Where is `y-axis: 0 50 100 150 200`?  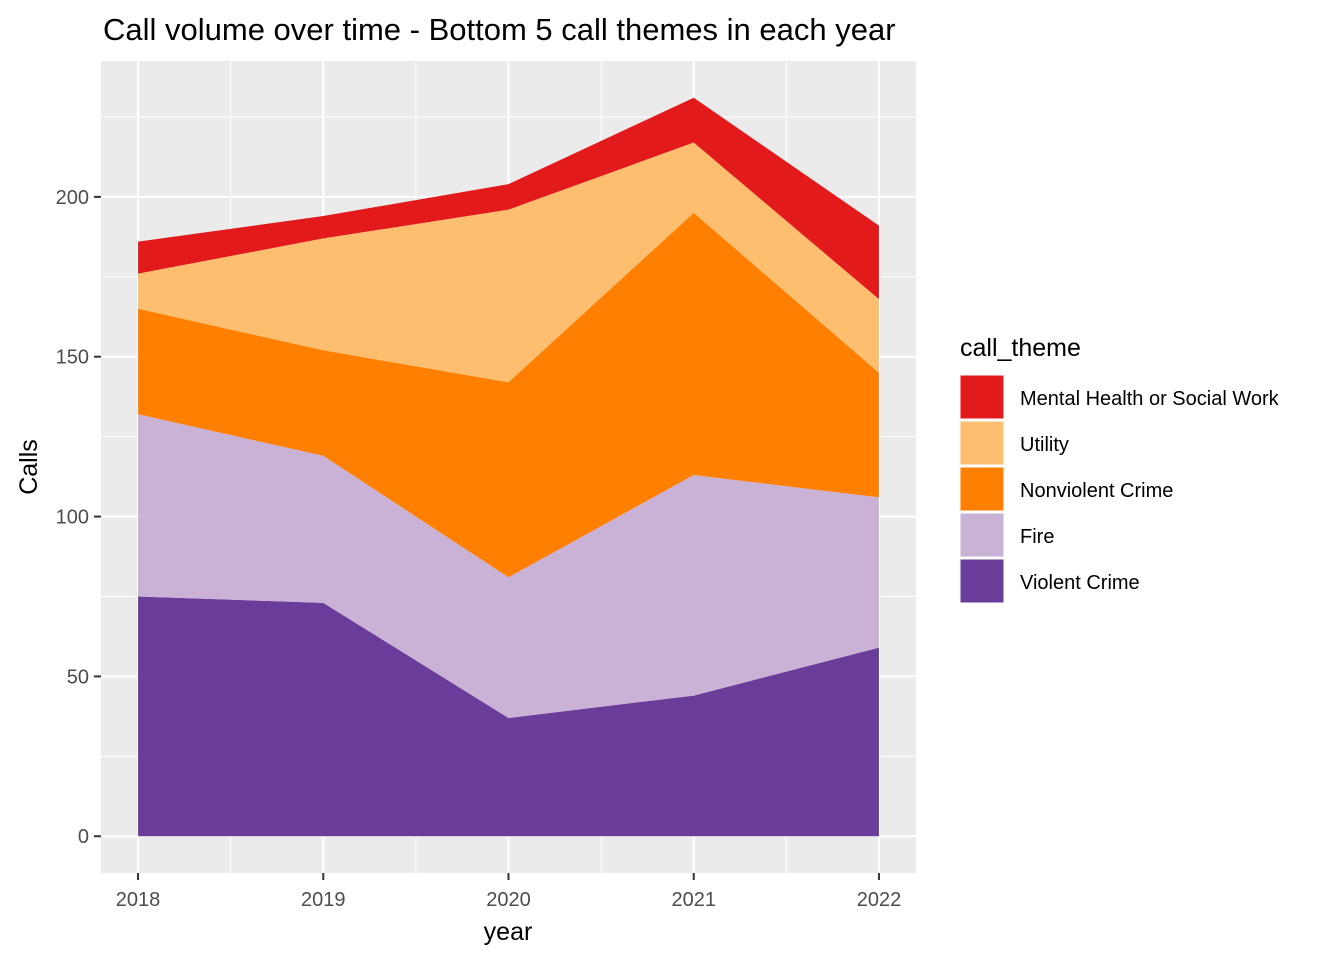
y-axis: 0 50 100 150 200 is located at coordinates (78, 517).